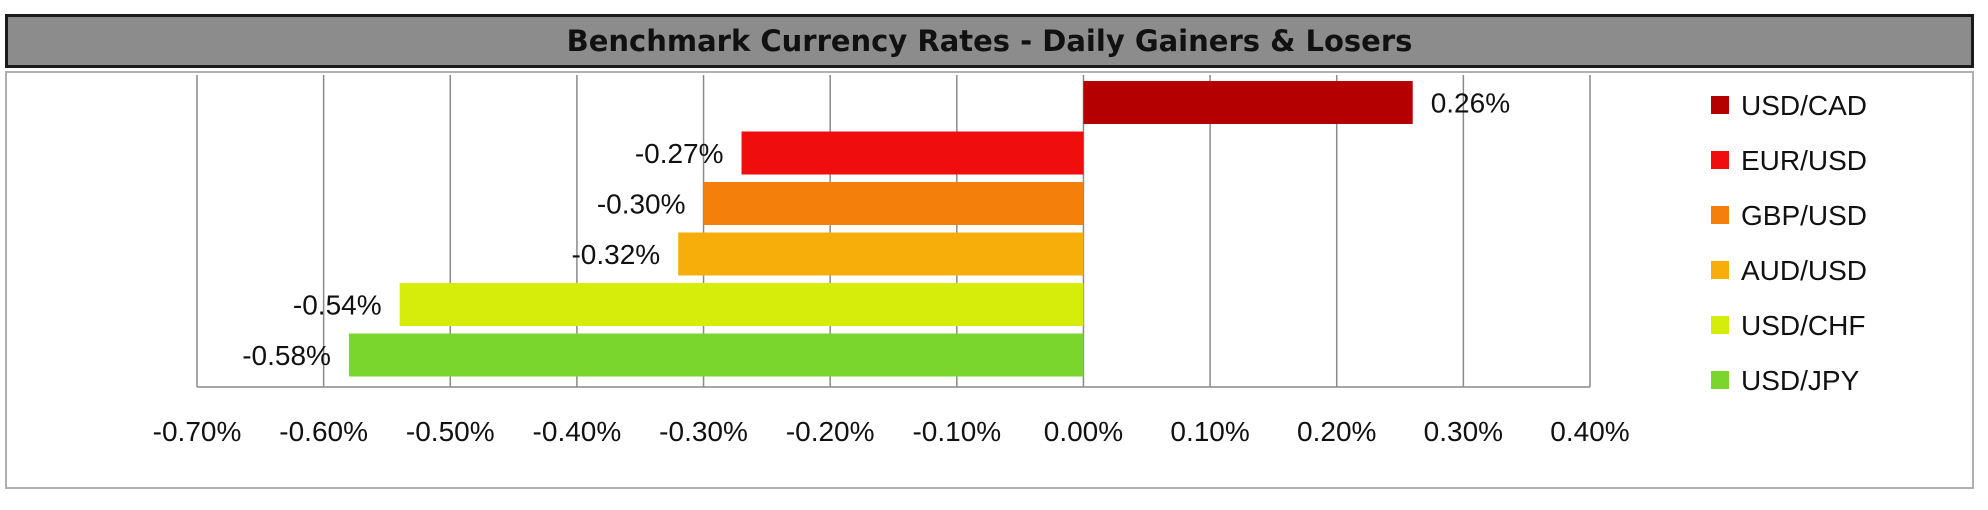 The height and width of the screenshot is (510, 1988). What do you see at coordinates (1336, 431) in the screenshot?
I see `x-tick-label: 0.20%` at bounding box center [1336, 431].